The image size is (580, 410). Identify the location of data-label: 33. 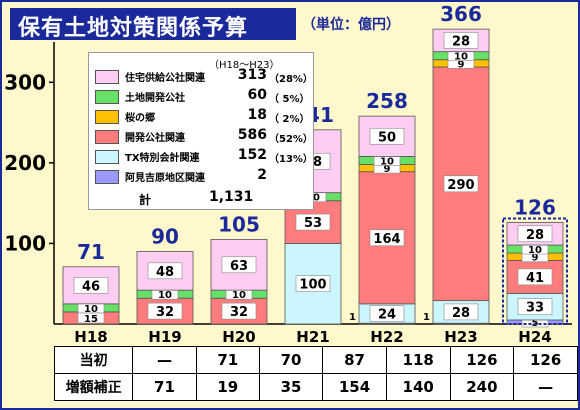
(535, 308).